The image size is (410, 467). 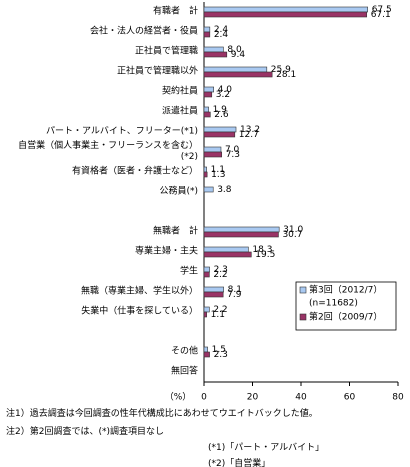 What do you see at coordinates (175, 11) in the screenshot?
I see `category-label: 有職者 計` at bounding box center [175, 11].